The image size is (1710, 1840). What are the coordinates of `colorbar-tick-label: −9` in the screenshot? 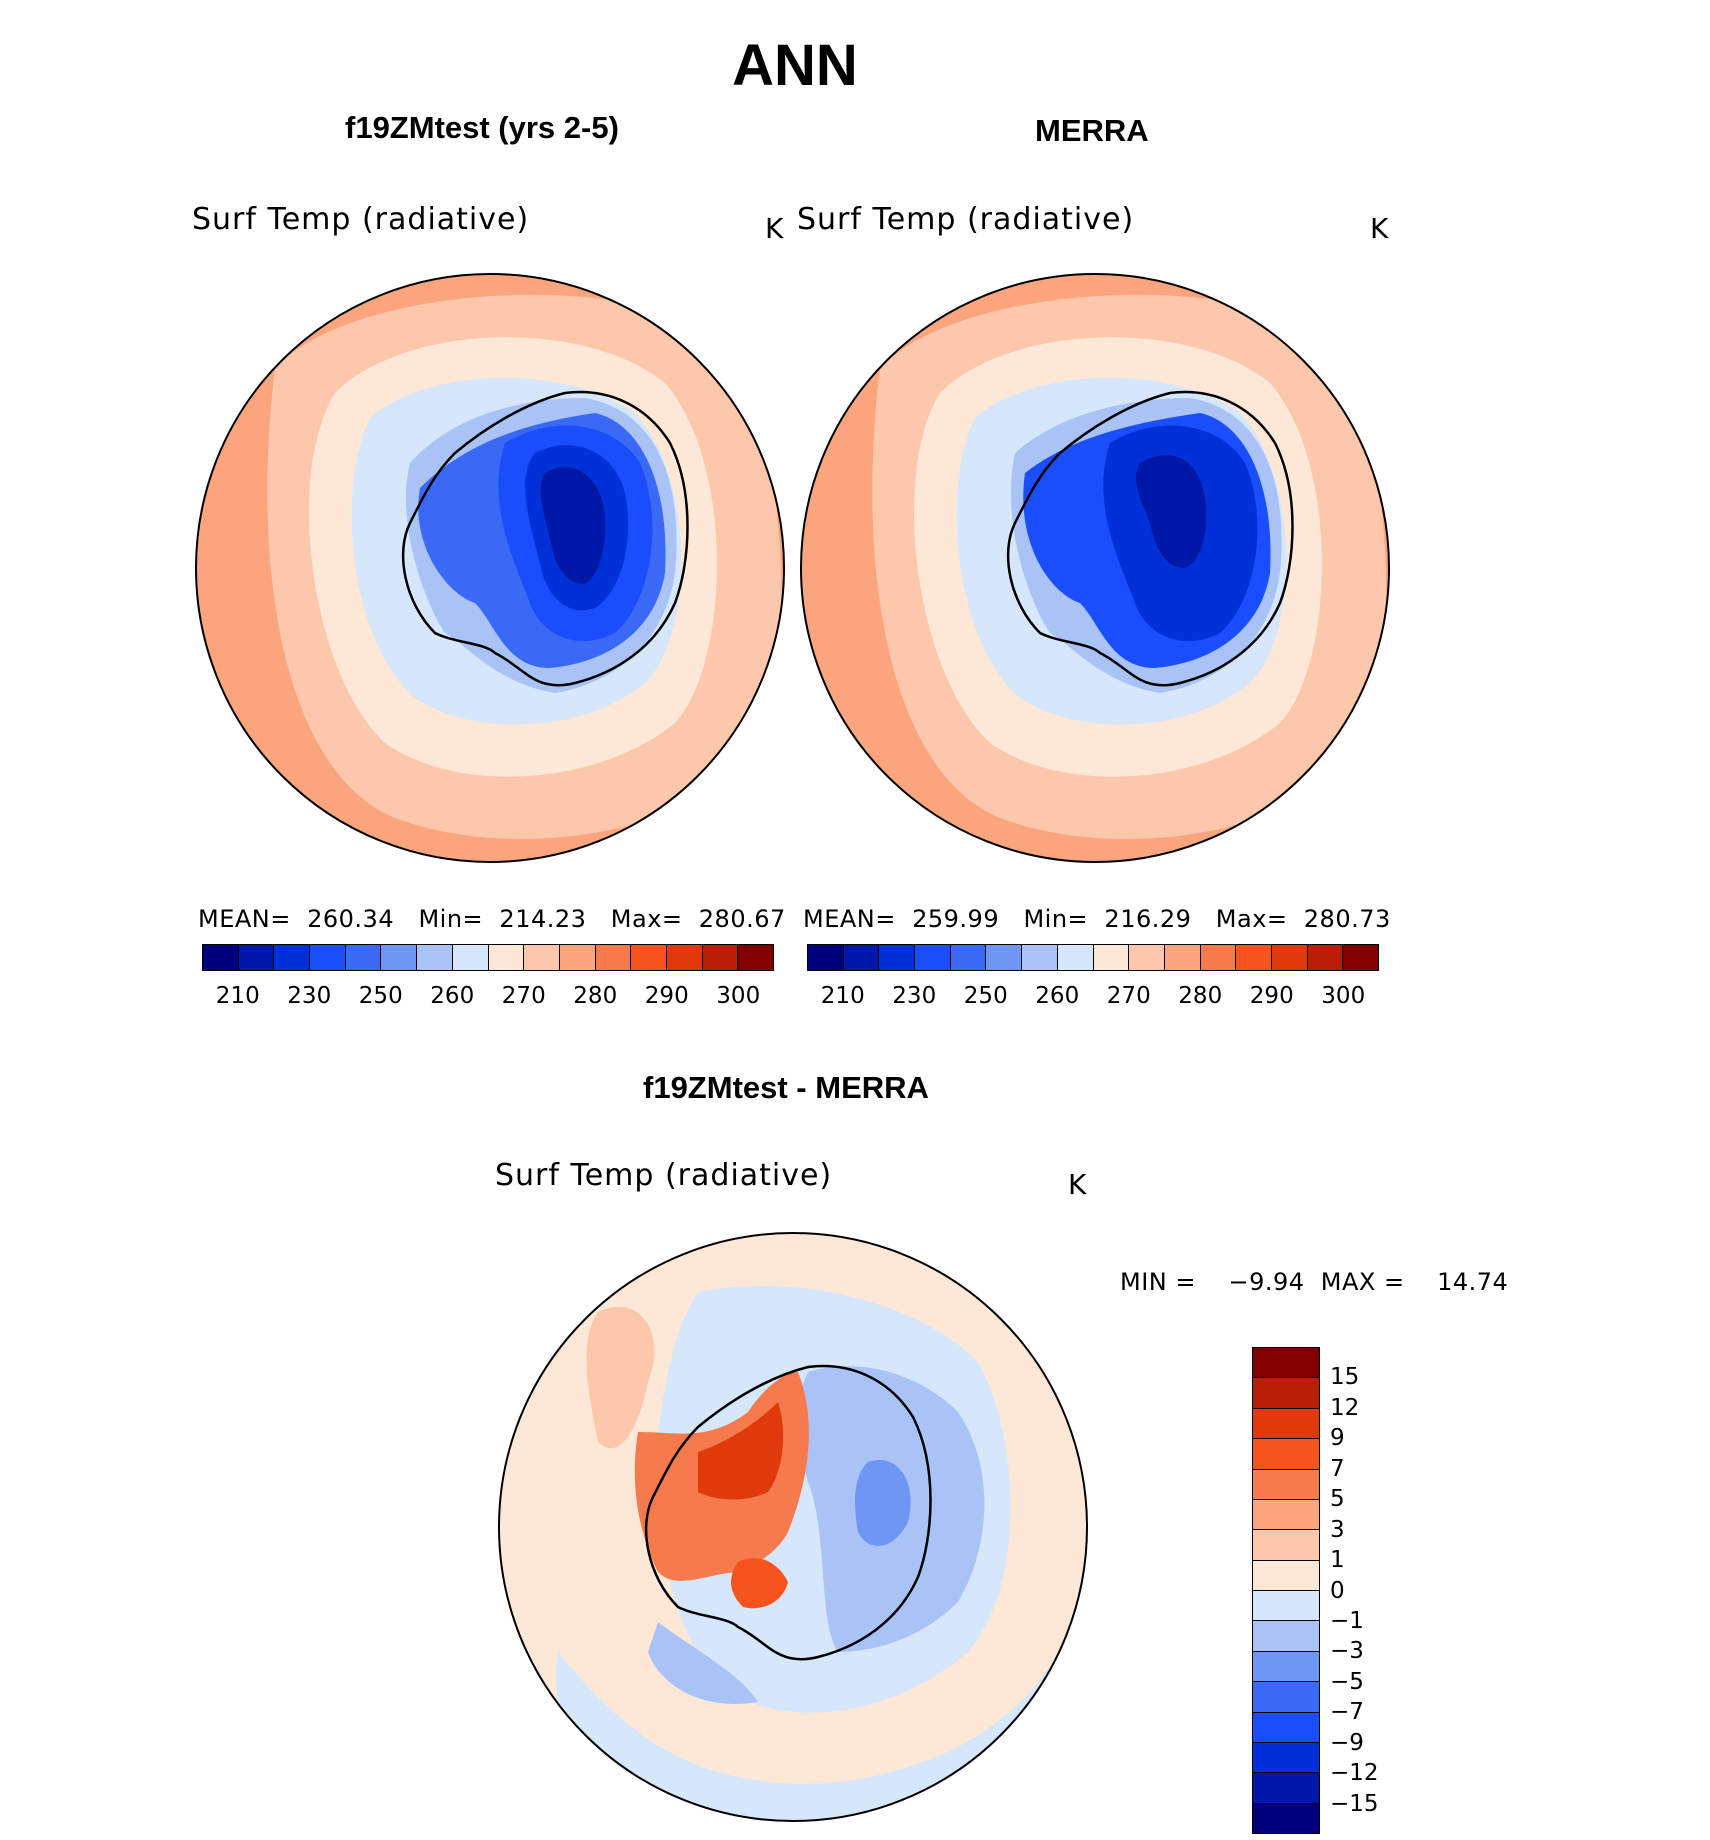 It's located at (1347, 1742).